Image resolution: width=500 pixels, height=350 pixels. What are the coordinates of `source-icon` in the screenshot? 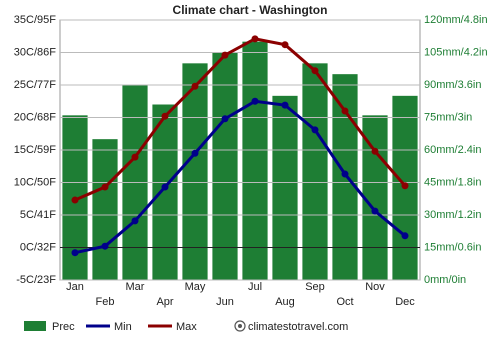 It's located at (240, 326).